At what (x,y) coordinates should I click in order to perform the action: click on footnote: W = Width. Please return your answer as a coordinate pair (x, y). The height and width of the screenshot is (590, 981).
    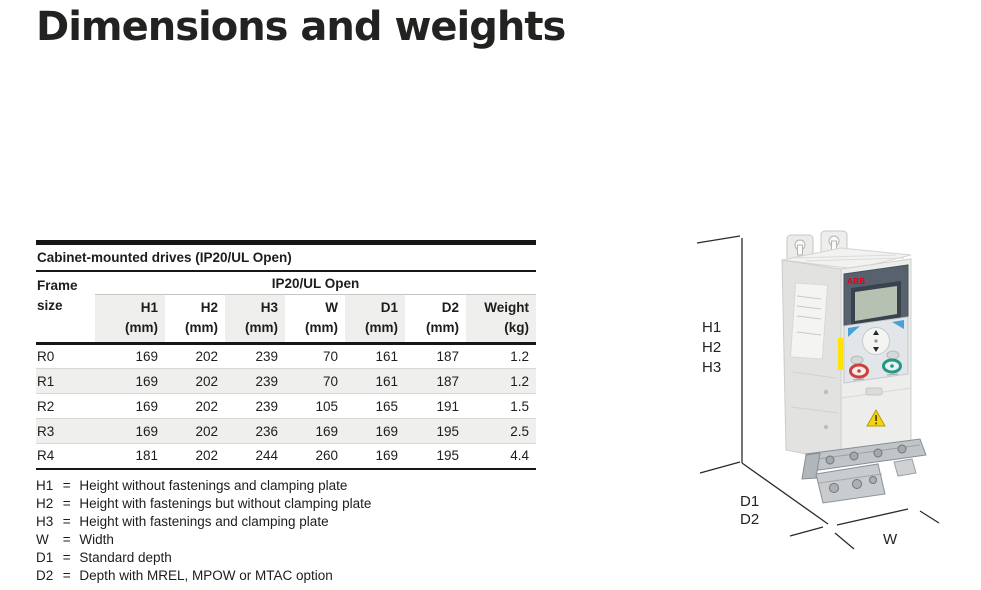
    Looking at the image, I should click on (286, 540).